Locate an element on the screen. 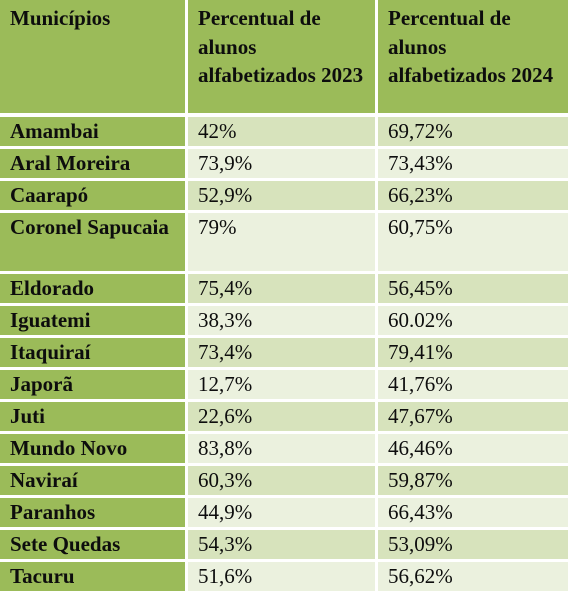 Image resolution: width=568 pixels, height=591 pixels. percent-2023-cell: 75,4% is located at coordinates (283, 290).